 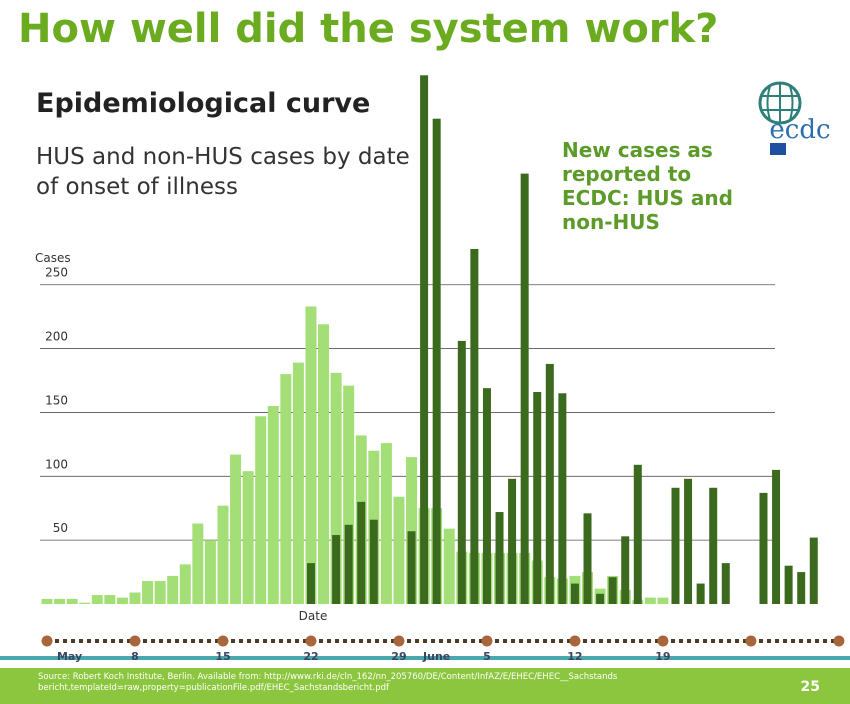 What do you see at coordinates (135, 656) in the screenshot?
I see `x-tick-label: 8` at bounding box center [135, 656].